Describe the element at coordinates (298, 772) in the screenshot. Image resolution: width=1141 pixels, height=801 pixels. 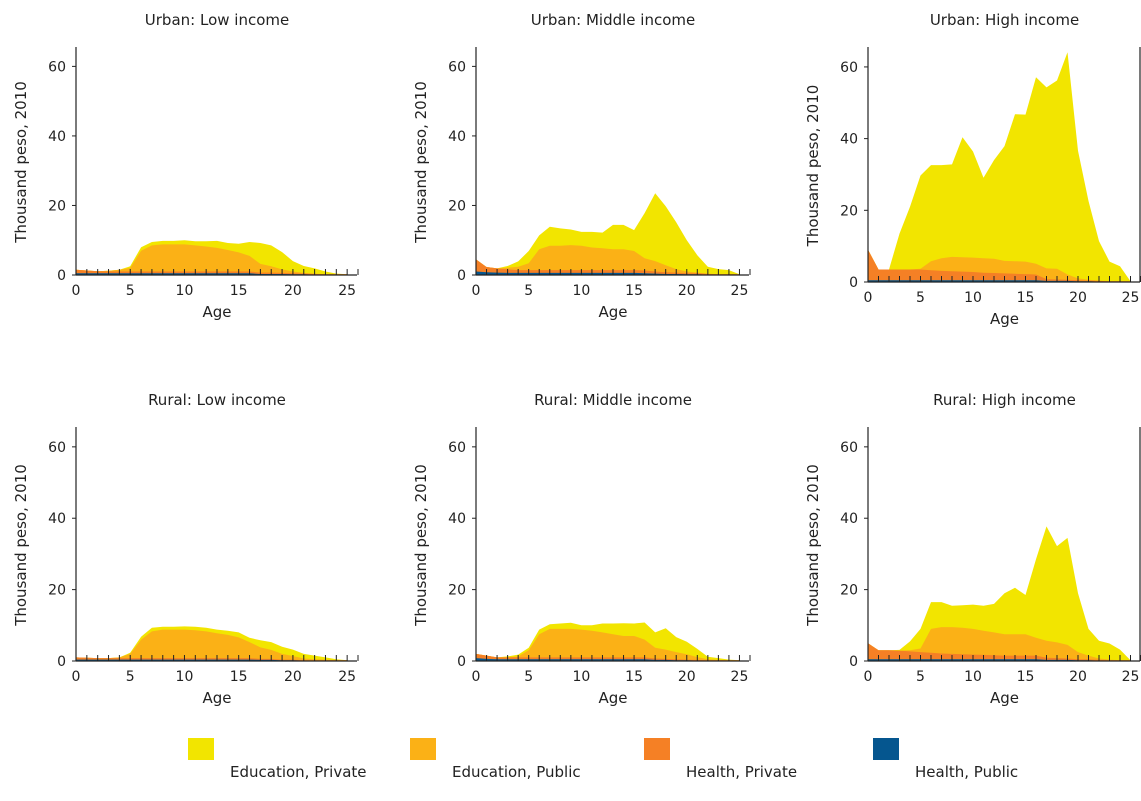
I see `legend-label: Education, Private` at that location.